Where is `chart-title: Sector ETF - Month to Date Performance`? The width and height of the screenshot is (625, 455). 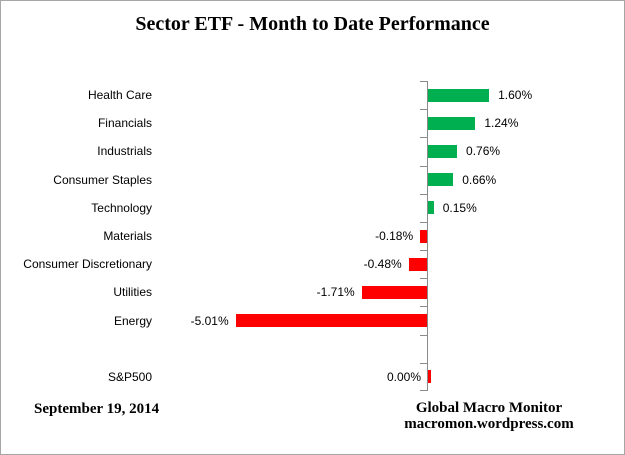 chart-title: Sector ETF - Month to Date Performance is located at coordinates (312, 24).